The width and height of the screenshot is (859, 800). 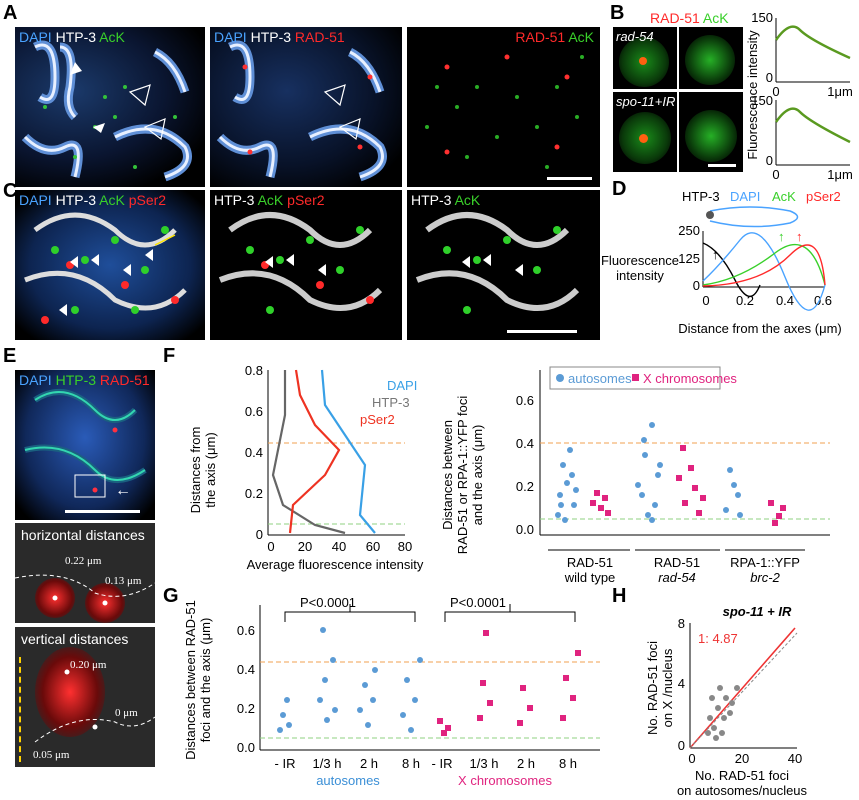 I want to click on f-legend-htp3: HTP-3, so click(x=391, y=402).